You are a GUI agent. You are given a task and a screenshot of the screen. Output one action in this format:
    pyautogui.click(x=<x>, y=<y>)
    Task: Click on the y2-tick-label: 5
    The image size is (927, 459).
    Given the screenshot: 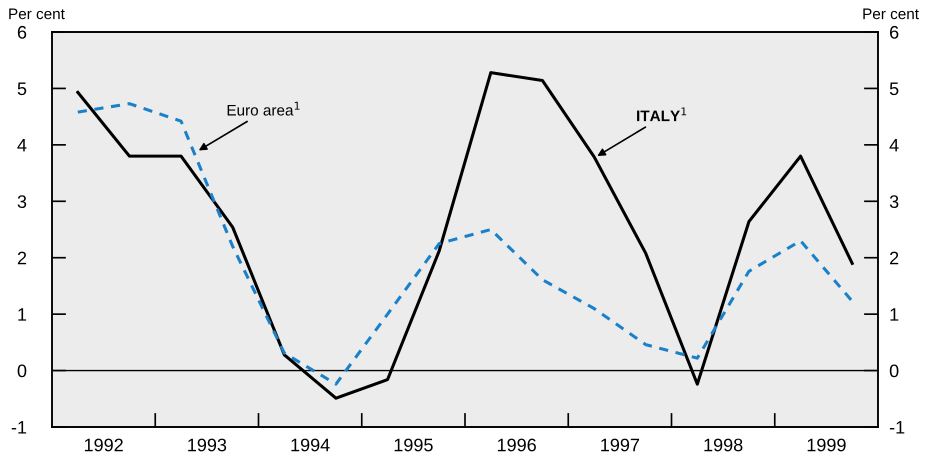 What is the action you would take?
    pyautogui.click(x=894, y=89)
    